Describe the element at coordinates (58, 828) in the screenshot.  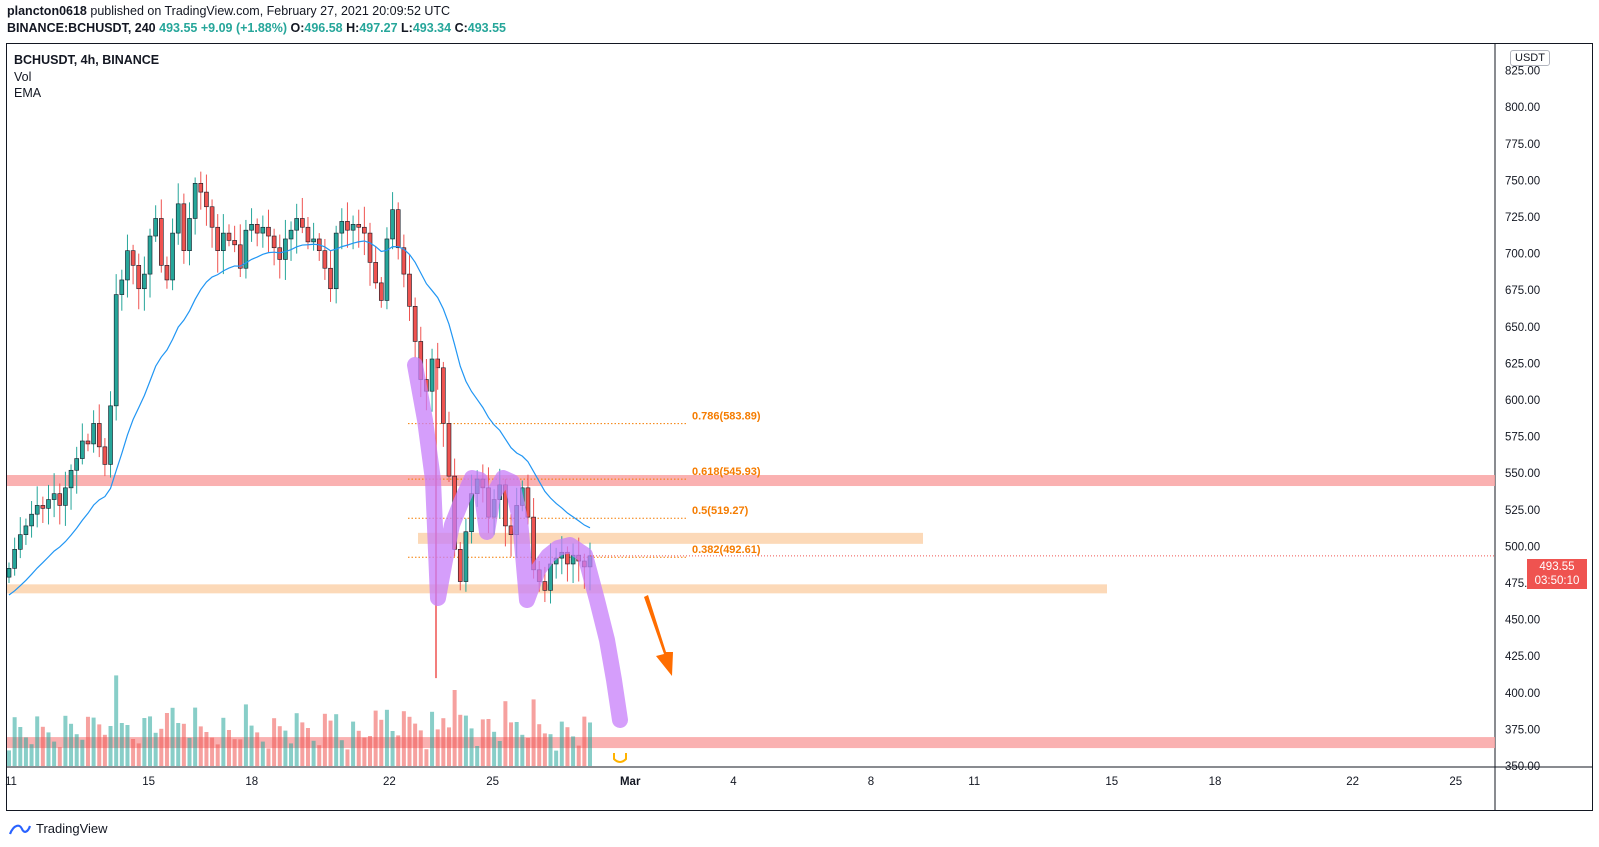
I see `footer-brand: TradingView` at that location.